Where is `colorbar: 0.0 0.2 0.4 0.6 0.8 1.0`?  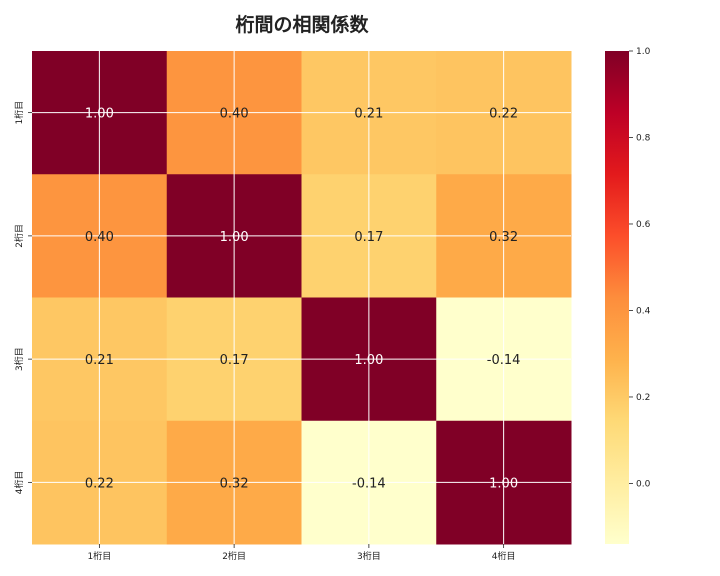 colorbar: 0.0 0.2 0.4 0.6 0.8 1.0 is located at coordinates (628, 295).